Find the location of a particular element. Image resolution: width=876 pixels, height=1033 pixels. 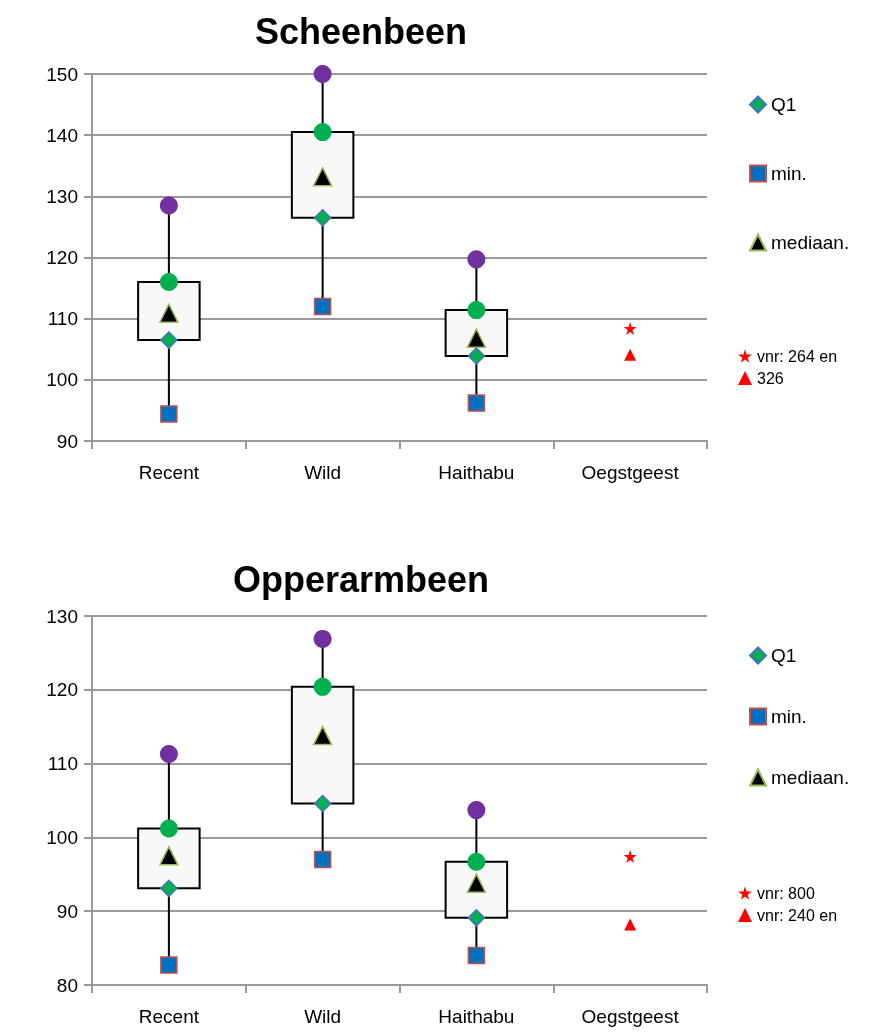

y-tick-label: 80 is located at coordinates (67, 985).